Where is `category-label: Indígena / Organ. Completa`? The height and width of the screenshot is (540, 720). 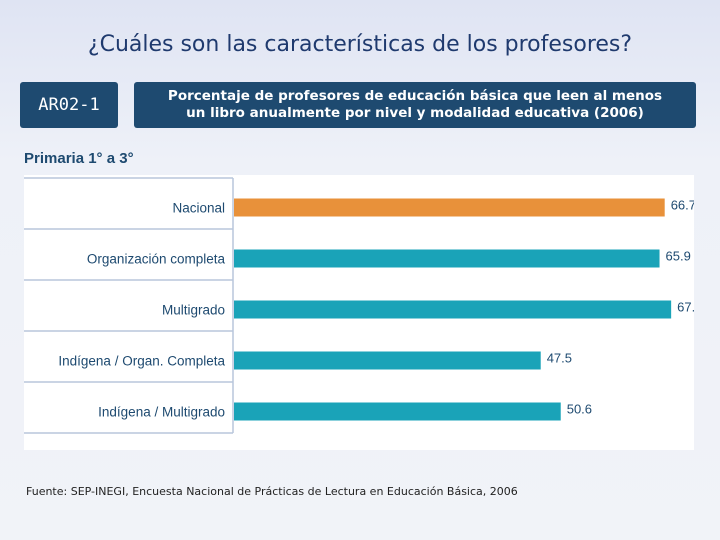
category-label: Indígena / Organ. Completa is located at coordinates (141, 361).